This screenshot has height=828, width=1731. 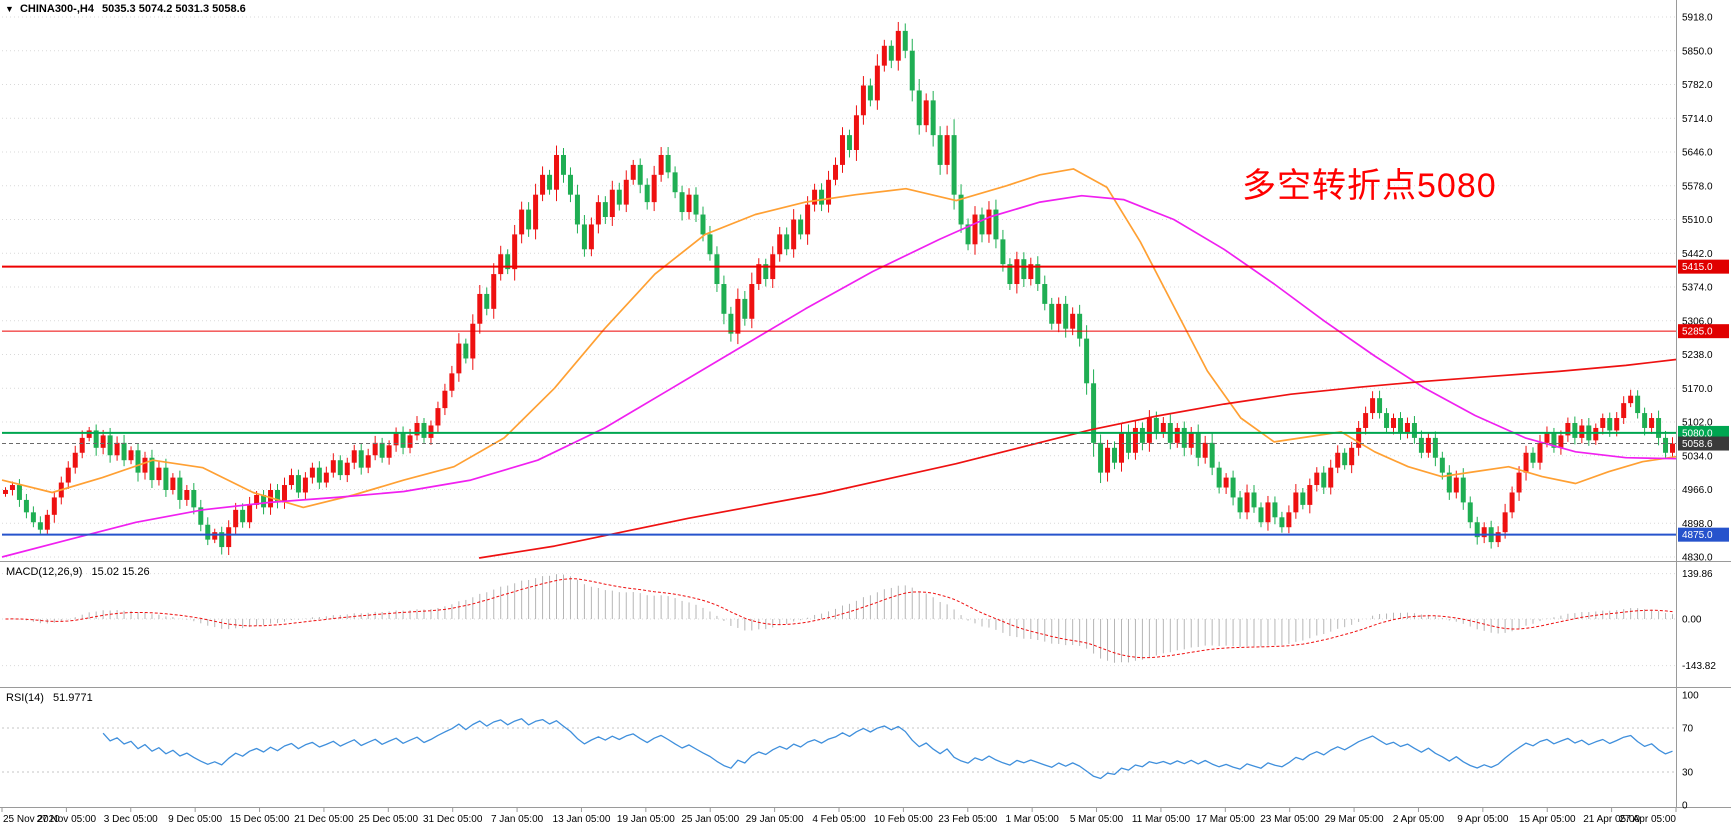 What do you see at coordinates (1697, 220) in the screenshot?
I see `price-tick-label: 5510.0` at bounding box center [1697, 220].